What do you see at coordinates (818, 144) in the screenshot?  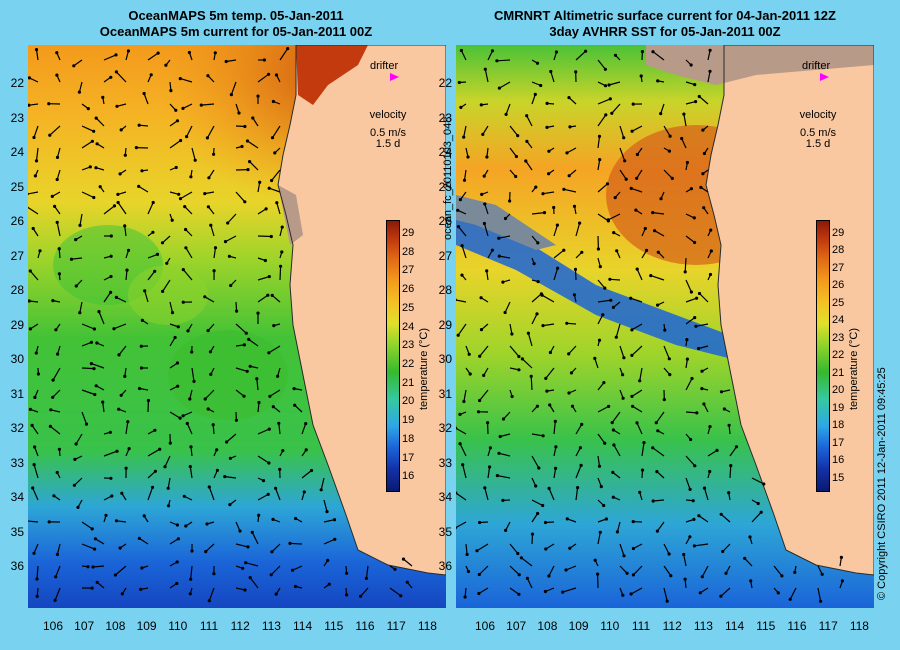 I see `velocity-time-right: 1.5 d` at bounding box center [818, 144].